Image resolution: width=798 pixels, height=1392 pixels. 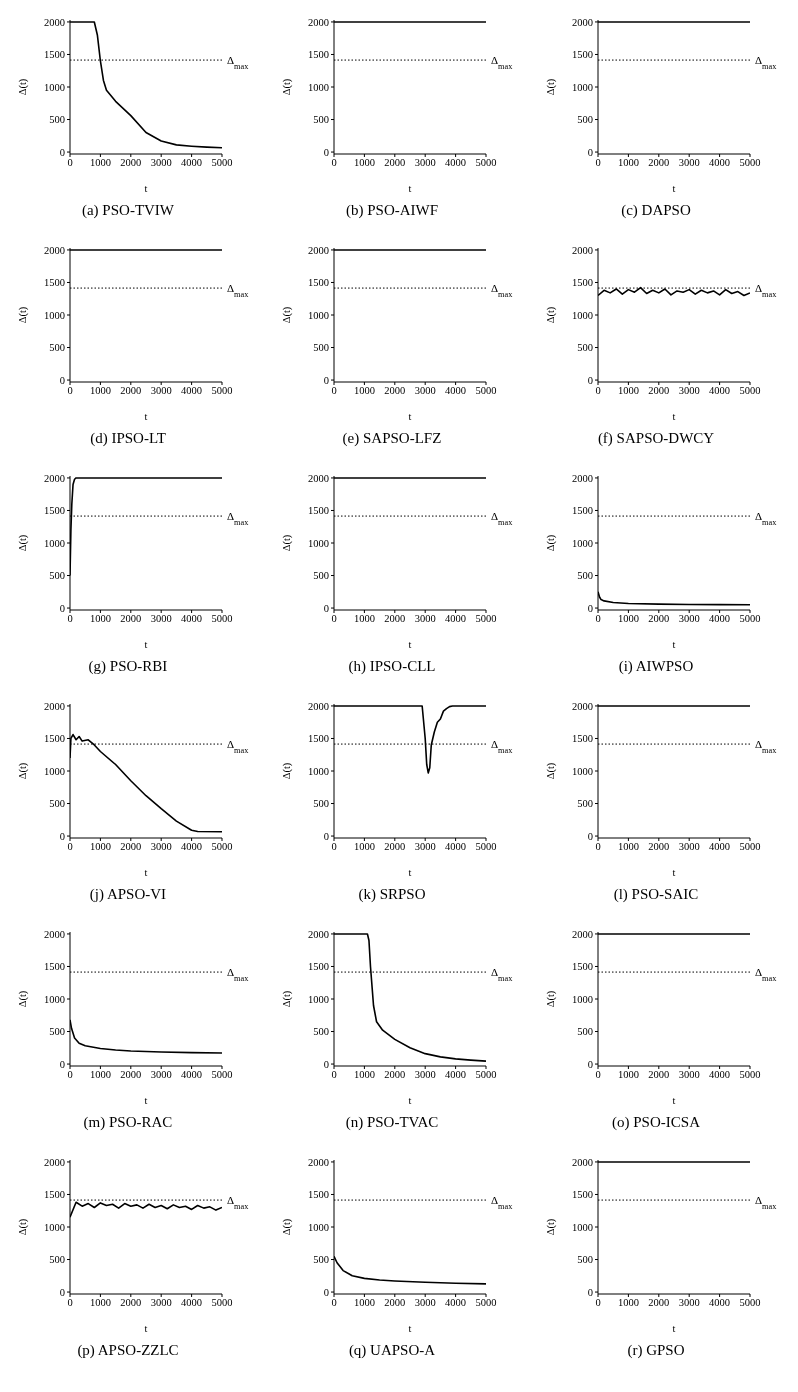 What do you see at coordinates (656, 894) in the screenshot?
I see `text: (l) PSO-SAIC` at bounding box center [656, 894].